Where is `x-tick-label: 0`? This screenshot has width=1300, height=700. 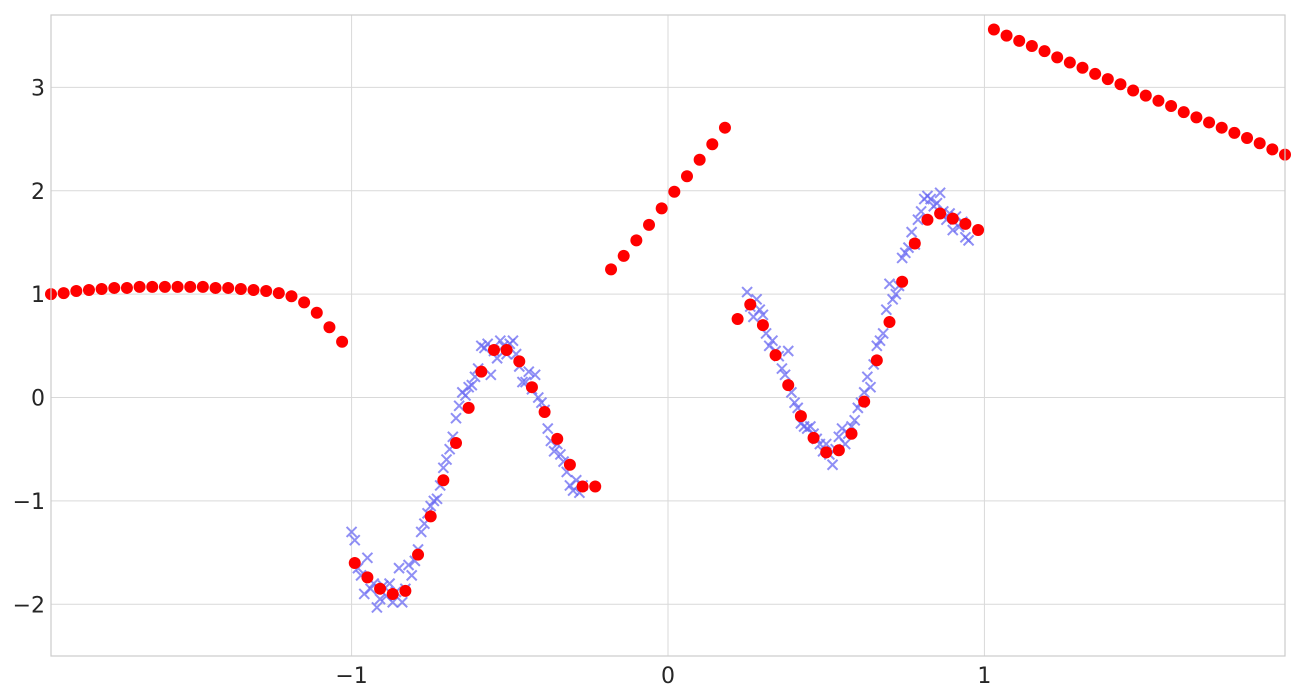 x-tick-label: 0 is located at coordinates (668, 676).